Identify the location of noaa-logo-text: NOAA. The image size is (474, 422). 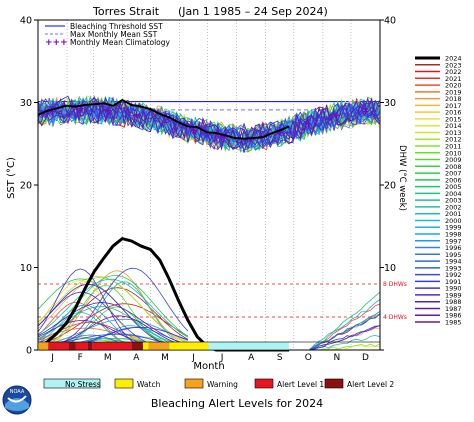
(17, 392).